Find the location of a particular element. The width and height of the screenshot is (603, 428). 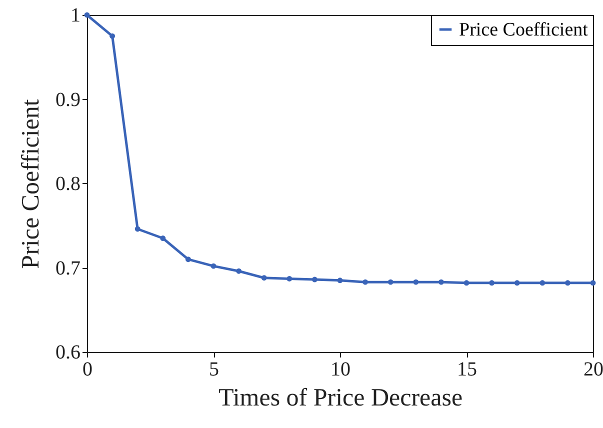

x-tick-label: 20 is located at coordinates (593, 369).